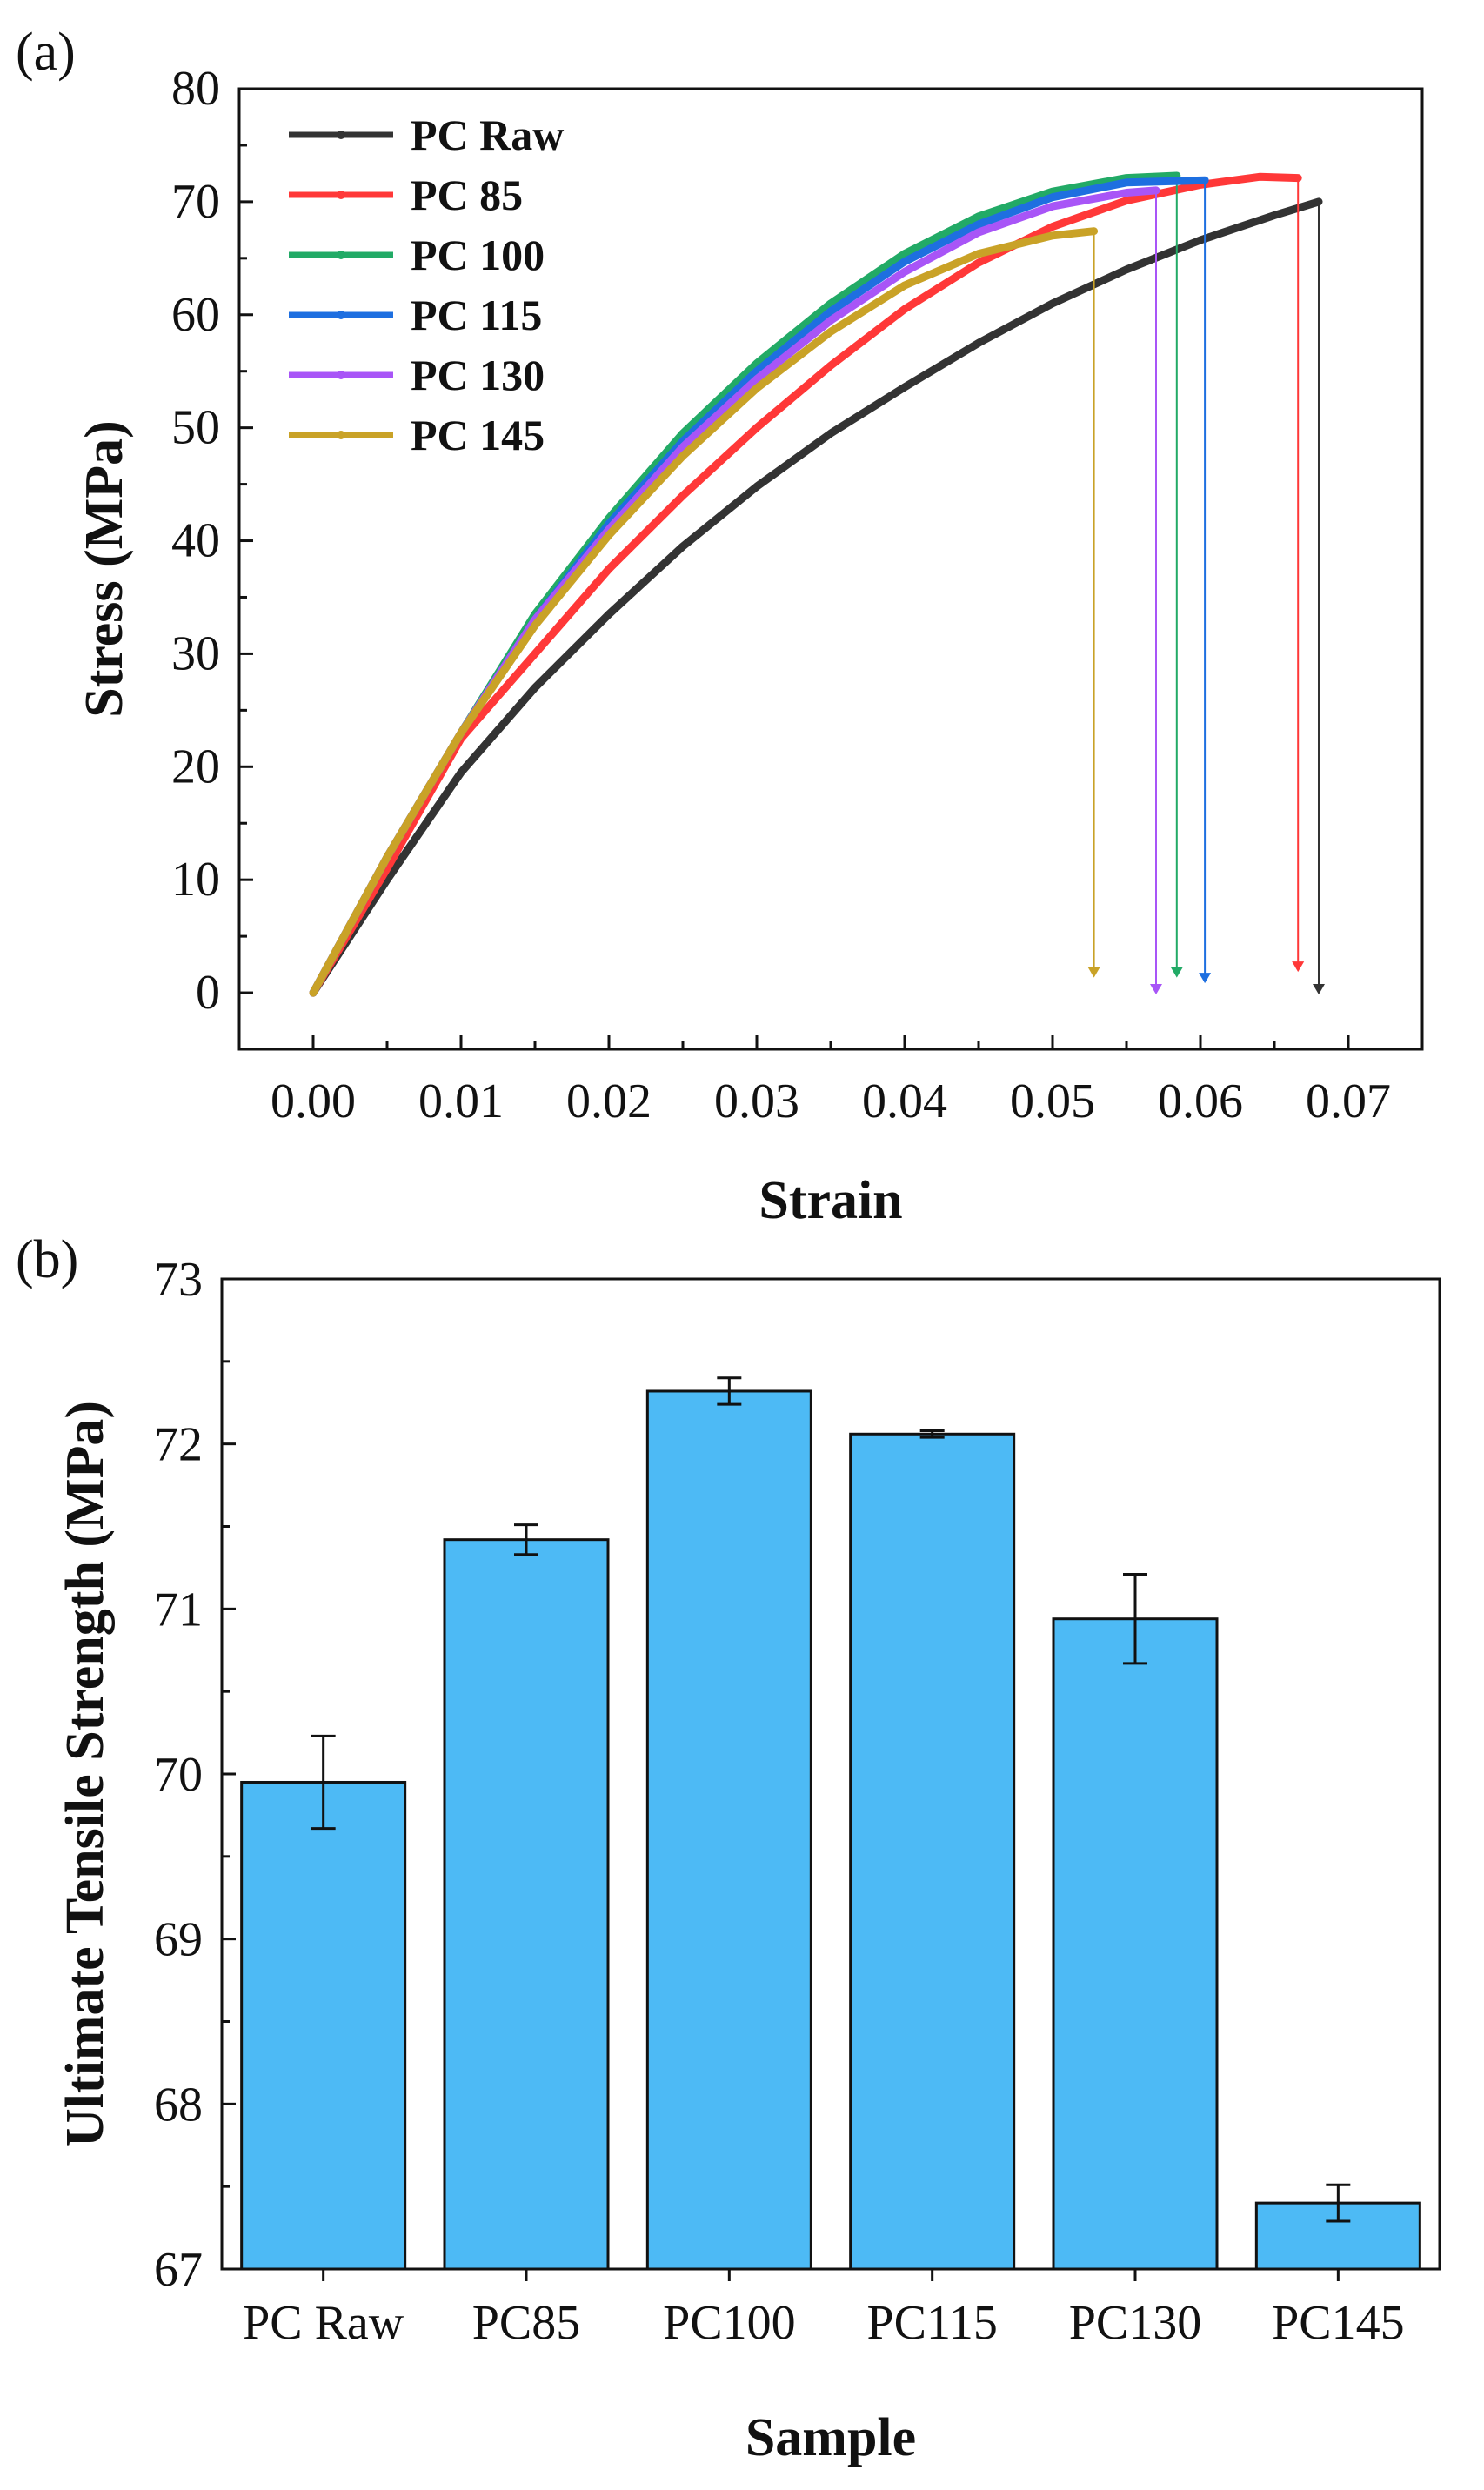  What do you see at coordinates (526, 2323) in the screenshot?
I see `x-tick-label: PC85` at bounding box center [526, 2323].